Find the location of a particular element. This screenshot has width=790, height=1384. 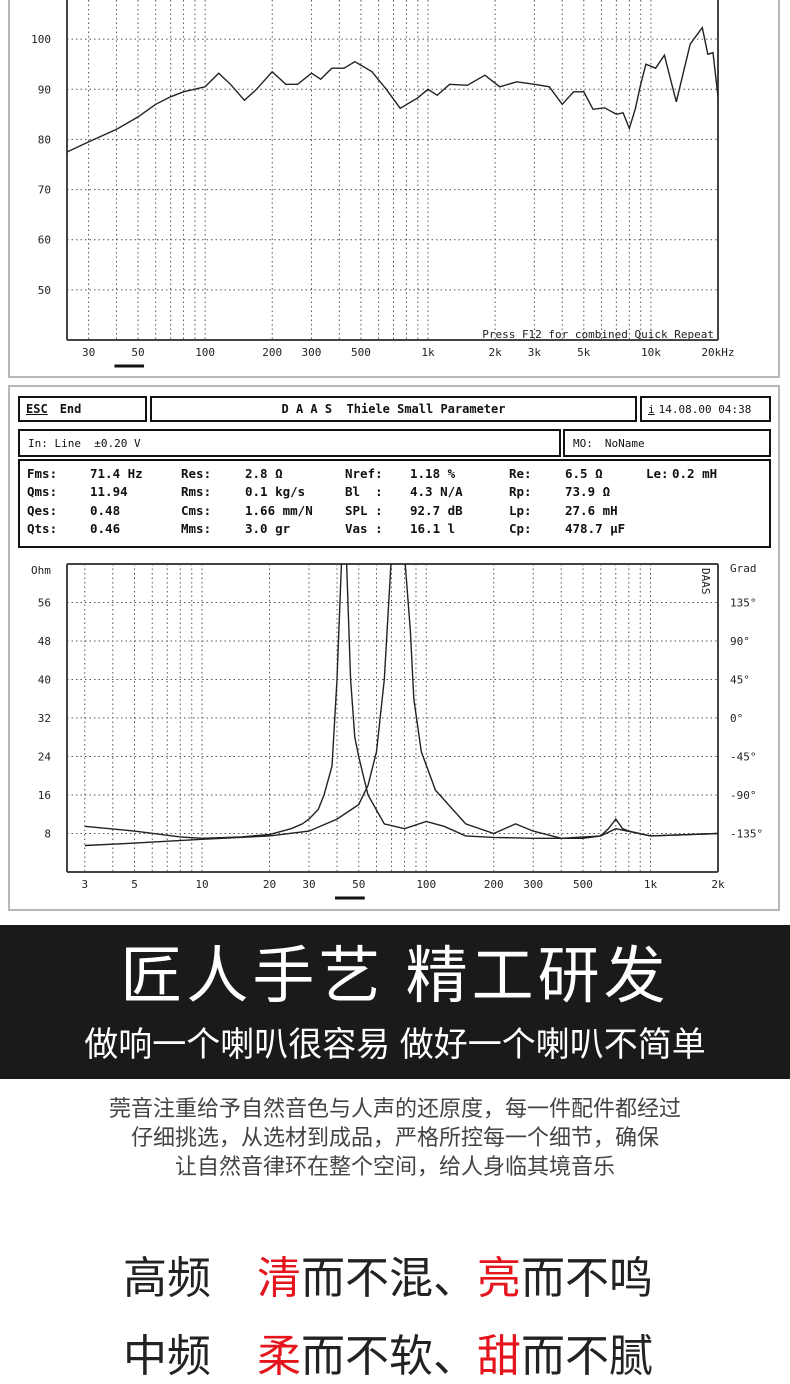

param-label: Res: is located at coordinates (196, 473).